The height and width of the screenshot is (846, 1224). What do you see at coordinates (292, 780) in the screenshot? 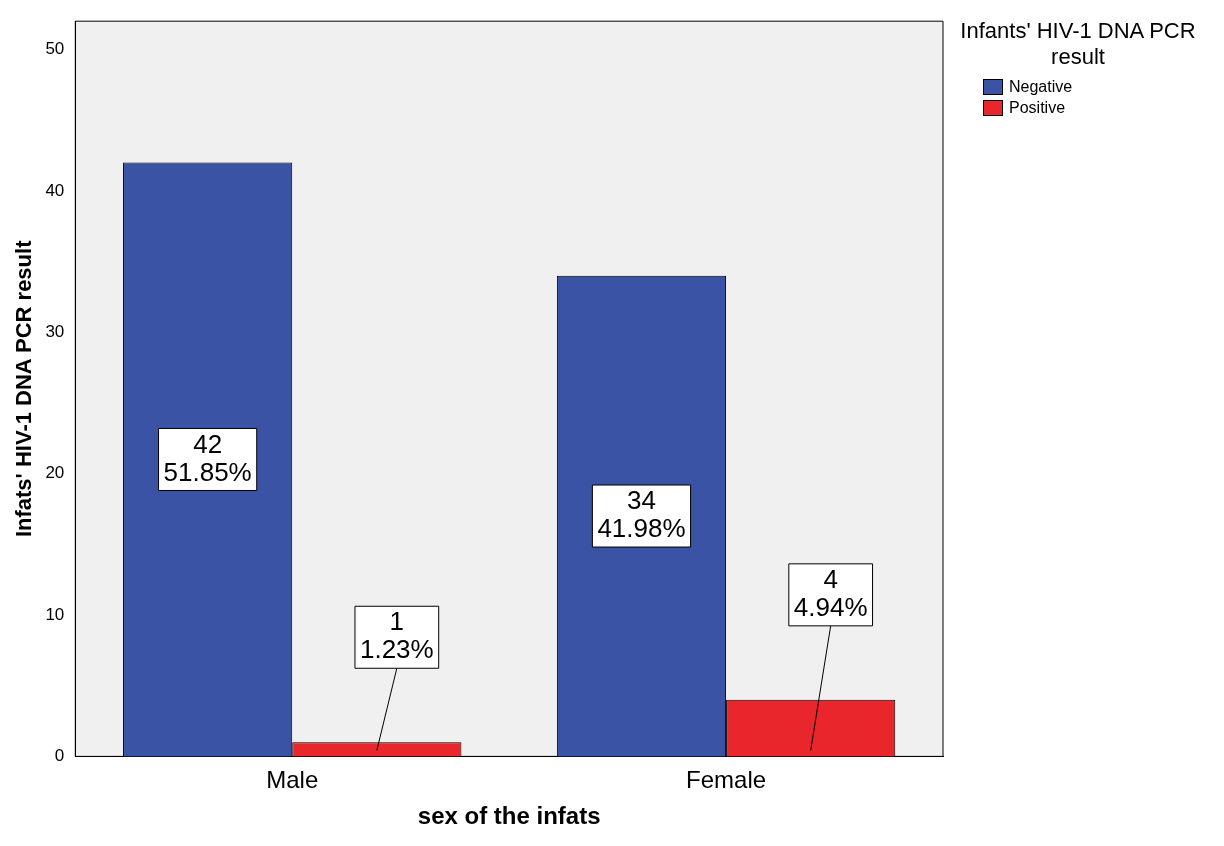
I see `x-tick-label: Male` at bounding box center [292, 780].